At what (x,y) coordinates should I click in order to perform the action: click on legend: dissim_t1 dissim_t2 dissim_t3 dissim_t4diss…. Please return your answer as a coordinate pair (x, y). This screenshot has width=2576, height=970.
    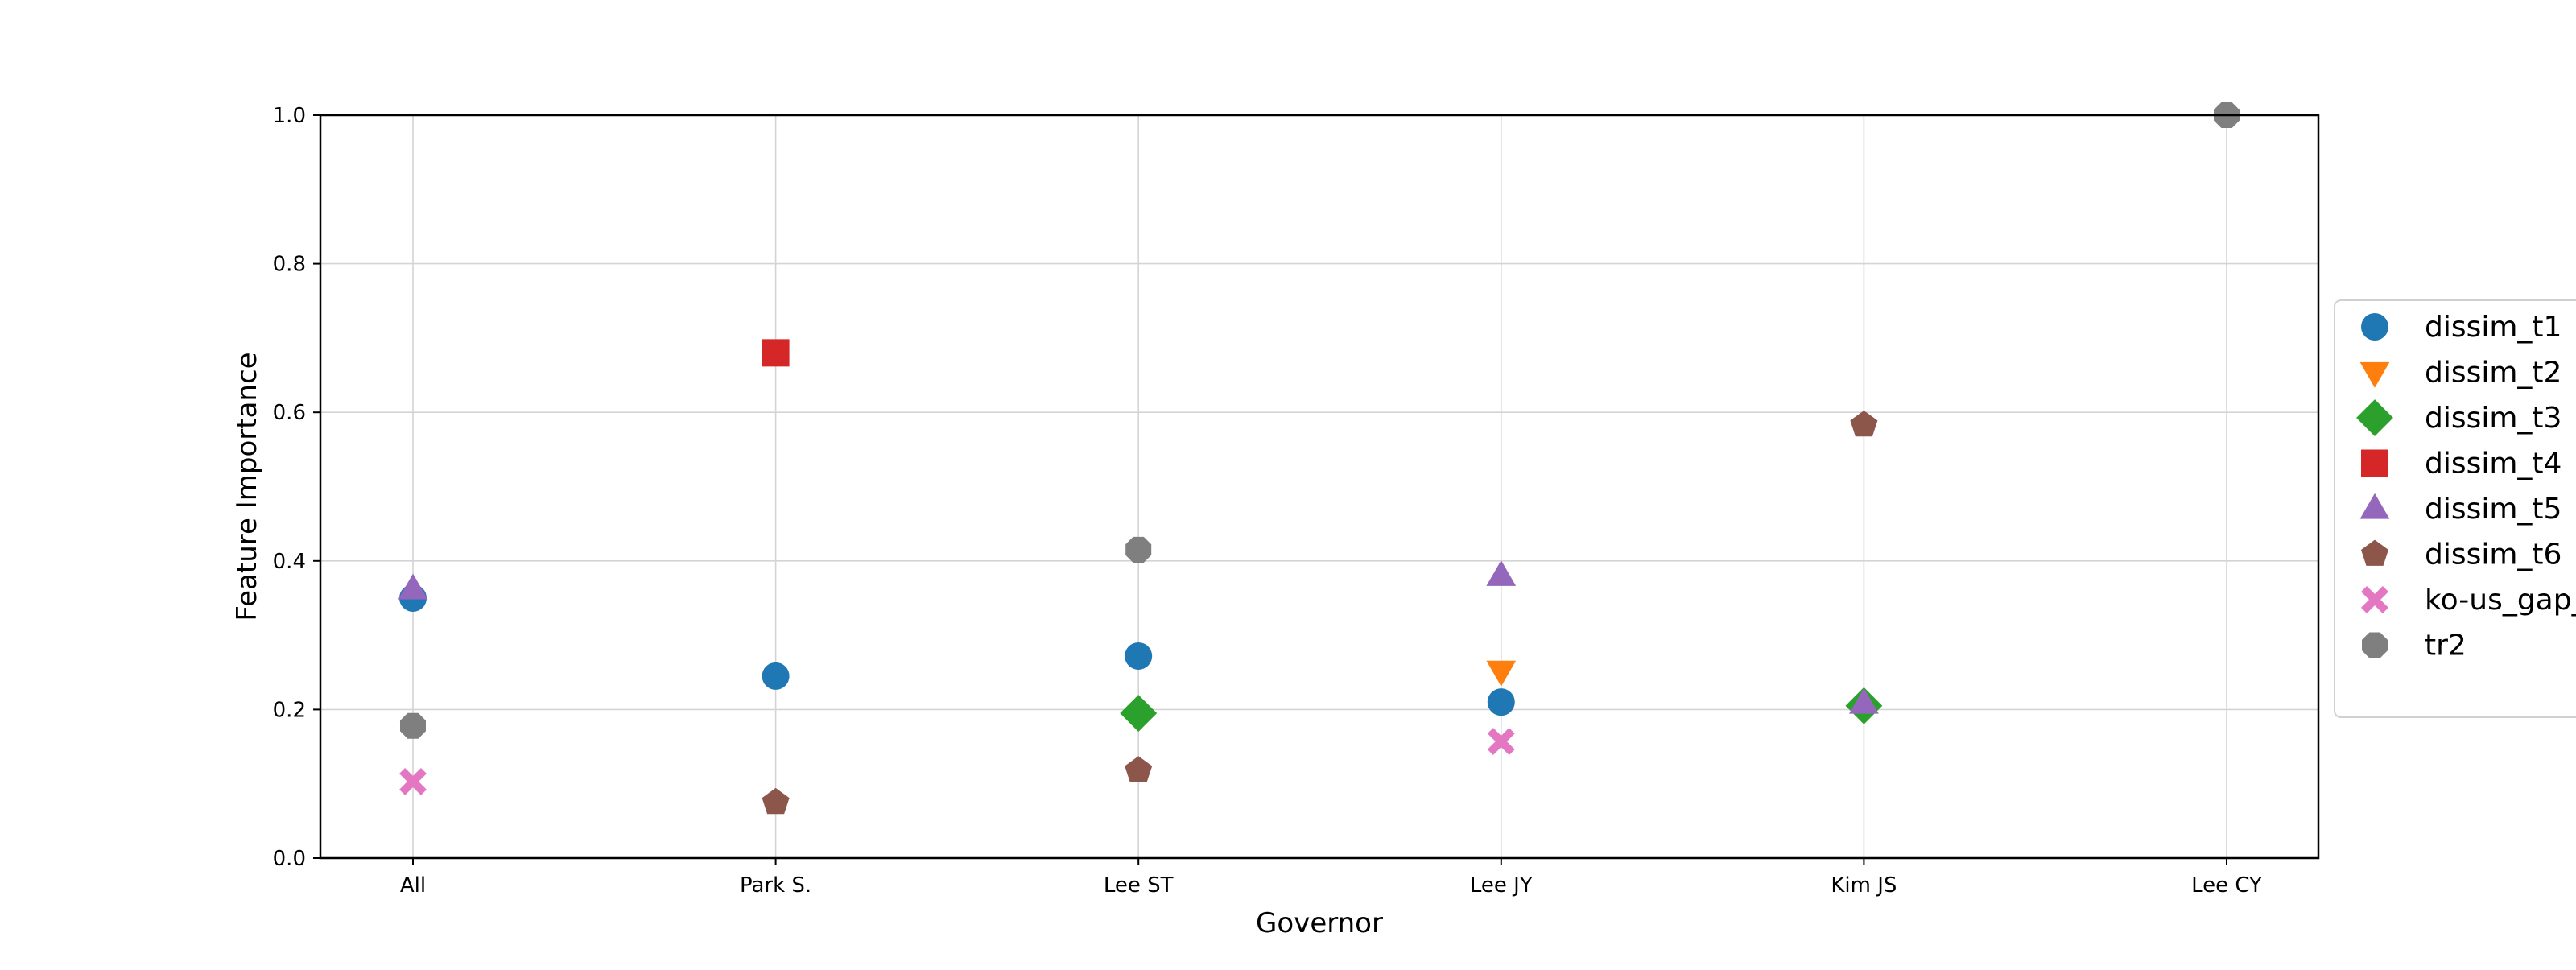
    Looking at the image, I should click on (2455, 509).